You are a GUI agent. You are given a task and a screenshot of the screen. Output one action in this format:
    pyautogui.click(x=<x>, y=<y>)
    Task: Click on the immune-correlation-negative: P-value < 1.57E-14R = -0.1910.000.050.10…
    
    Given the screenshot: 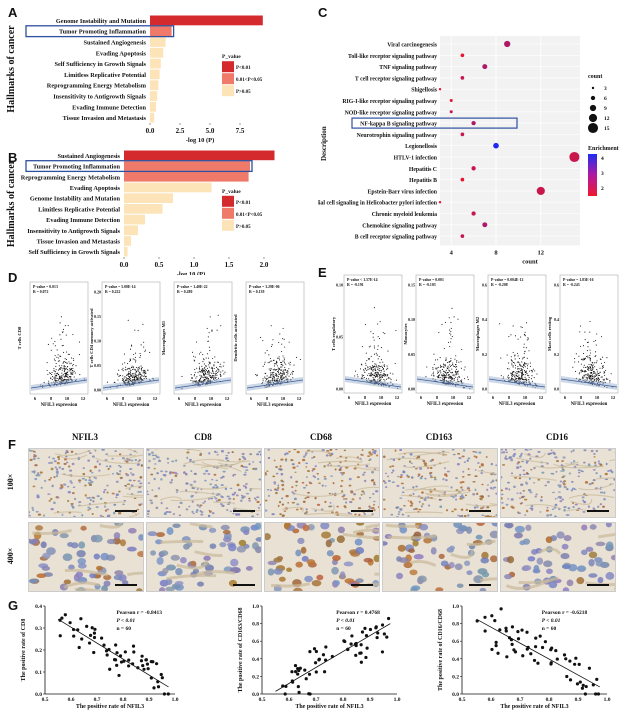 What is the action you would take?
    pyautogui.click(x=475, y=340)
    